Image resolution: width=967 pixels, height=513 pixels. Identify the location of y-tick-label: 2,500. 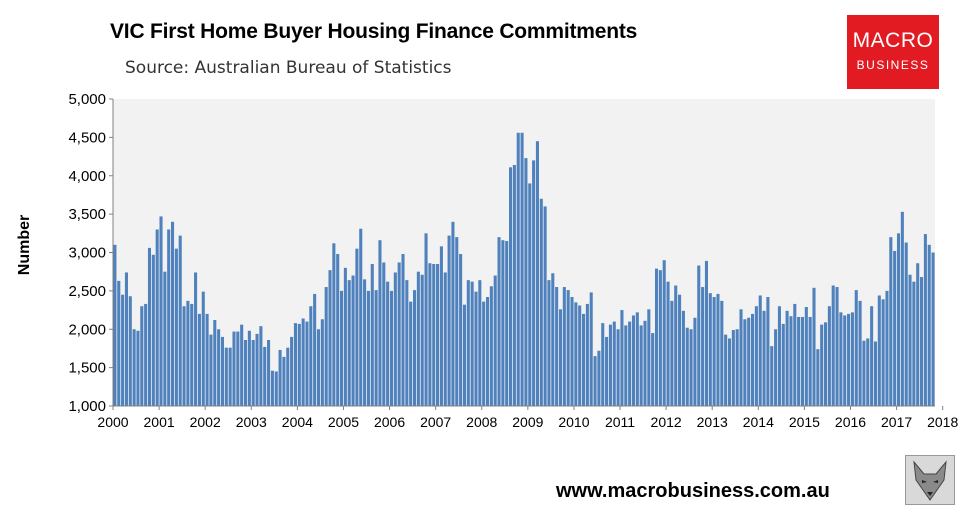
(87, 291).